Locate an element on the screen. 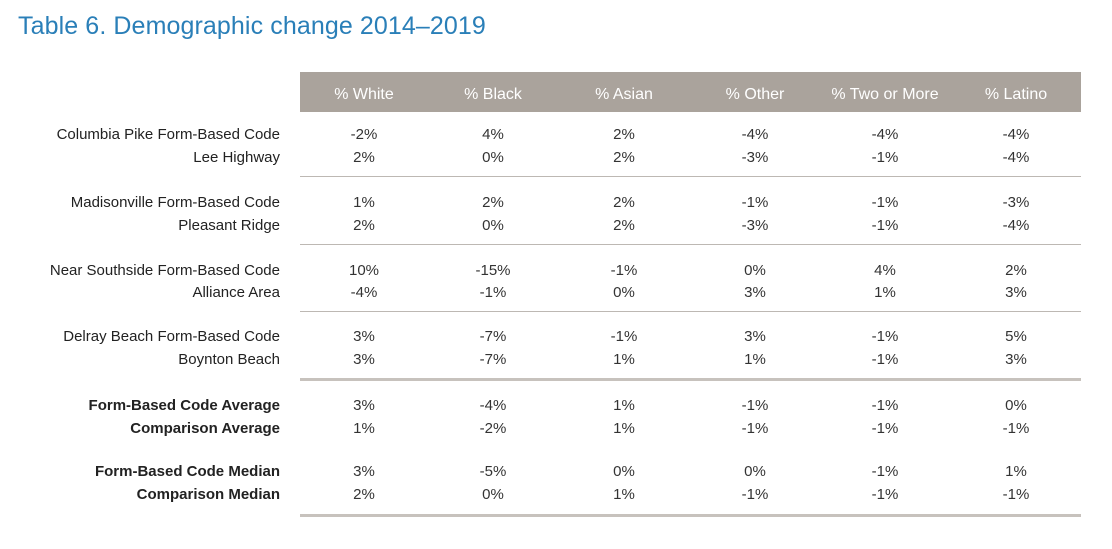 Image resolution: width=1112 pixels, height=549 pixels. row-label: Boynton Beach is located at coordinates (229, 359).